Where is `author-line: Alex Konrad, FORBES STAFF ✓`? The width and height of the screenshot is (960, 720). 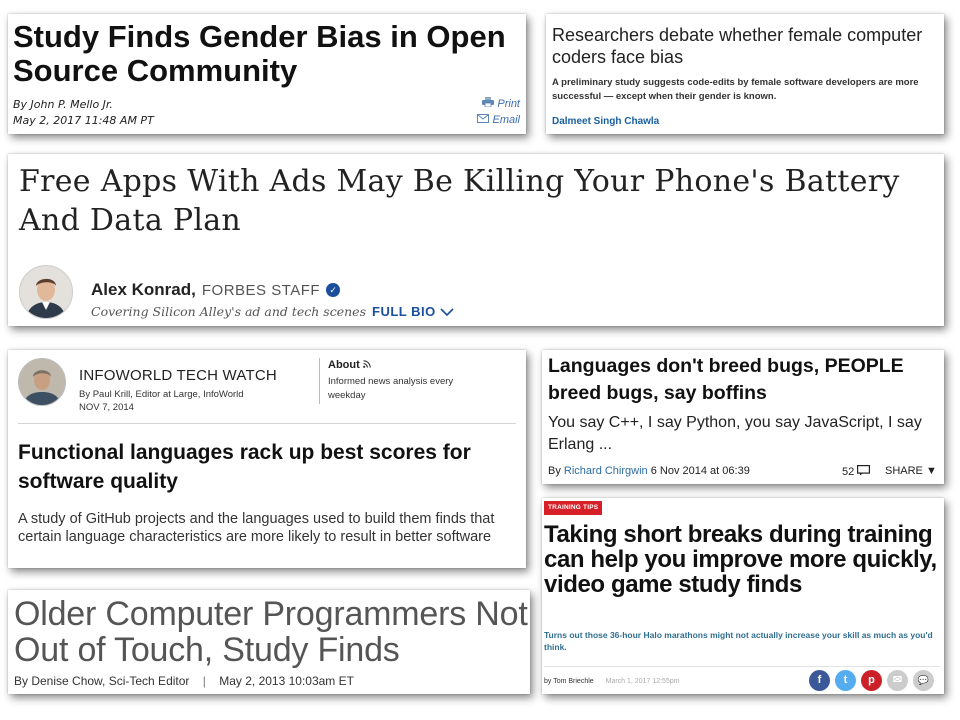
author-line: Alex Konrad, FORBES STAFF ✓ is located at coordinates (216, 290).